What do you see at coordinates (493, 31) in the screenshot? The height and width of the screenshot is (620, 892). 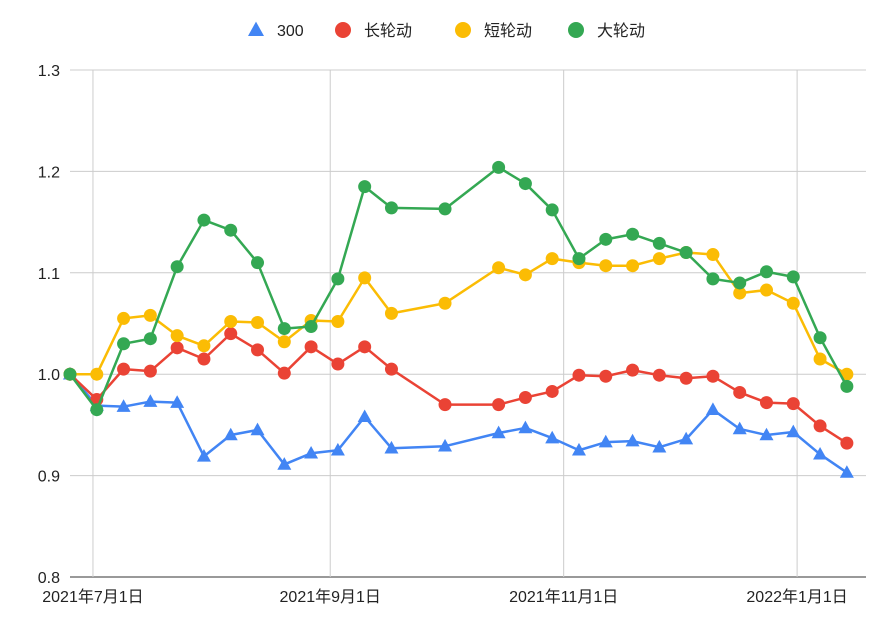 I see `legend-item: 短轮动` at bounding box center [493, 31].